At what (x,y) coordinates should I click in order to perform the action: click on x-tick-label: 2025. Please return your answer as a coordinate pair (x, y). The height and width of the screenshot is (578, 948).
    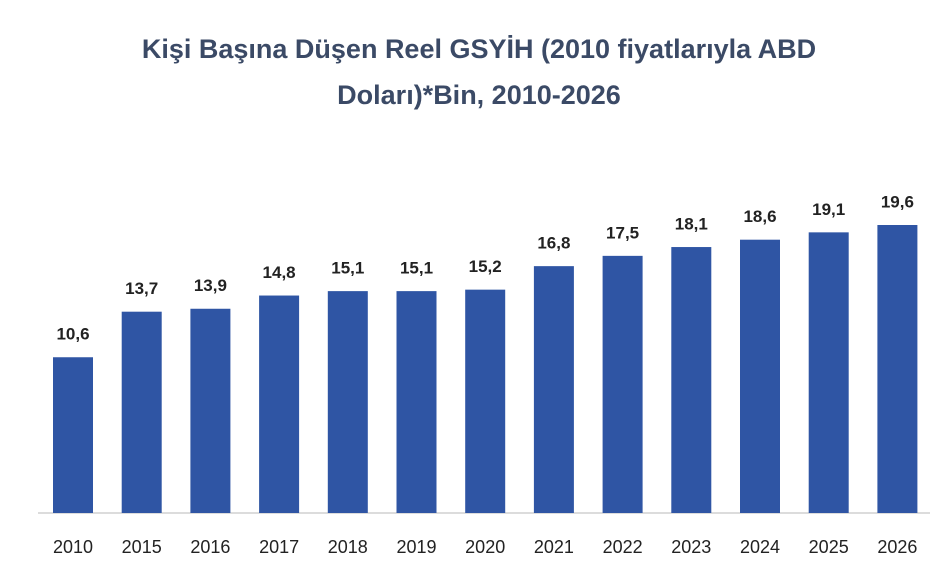
    Looking at the image, I should click on (829, 547).